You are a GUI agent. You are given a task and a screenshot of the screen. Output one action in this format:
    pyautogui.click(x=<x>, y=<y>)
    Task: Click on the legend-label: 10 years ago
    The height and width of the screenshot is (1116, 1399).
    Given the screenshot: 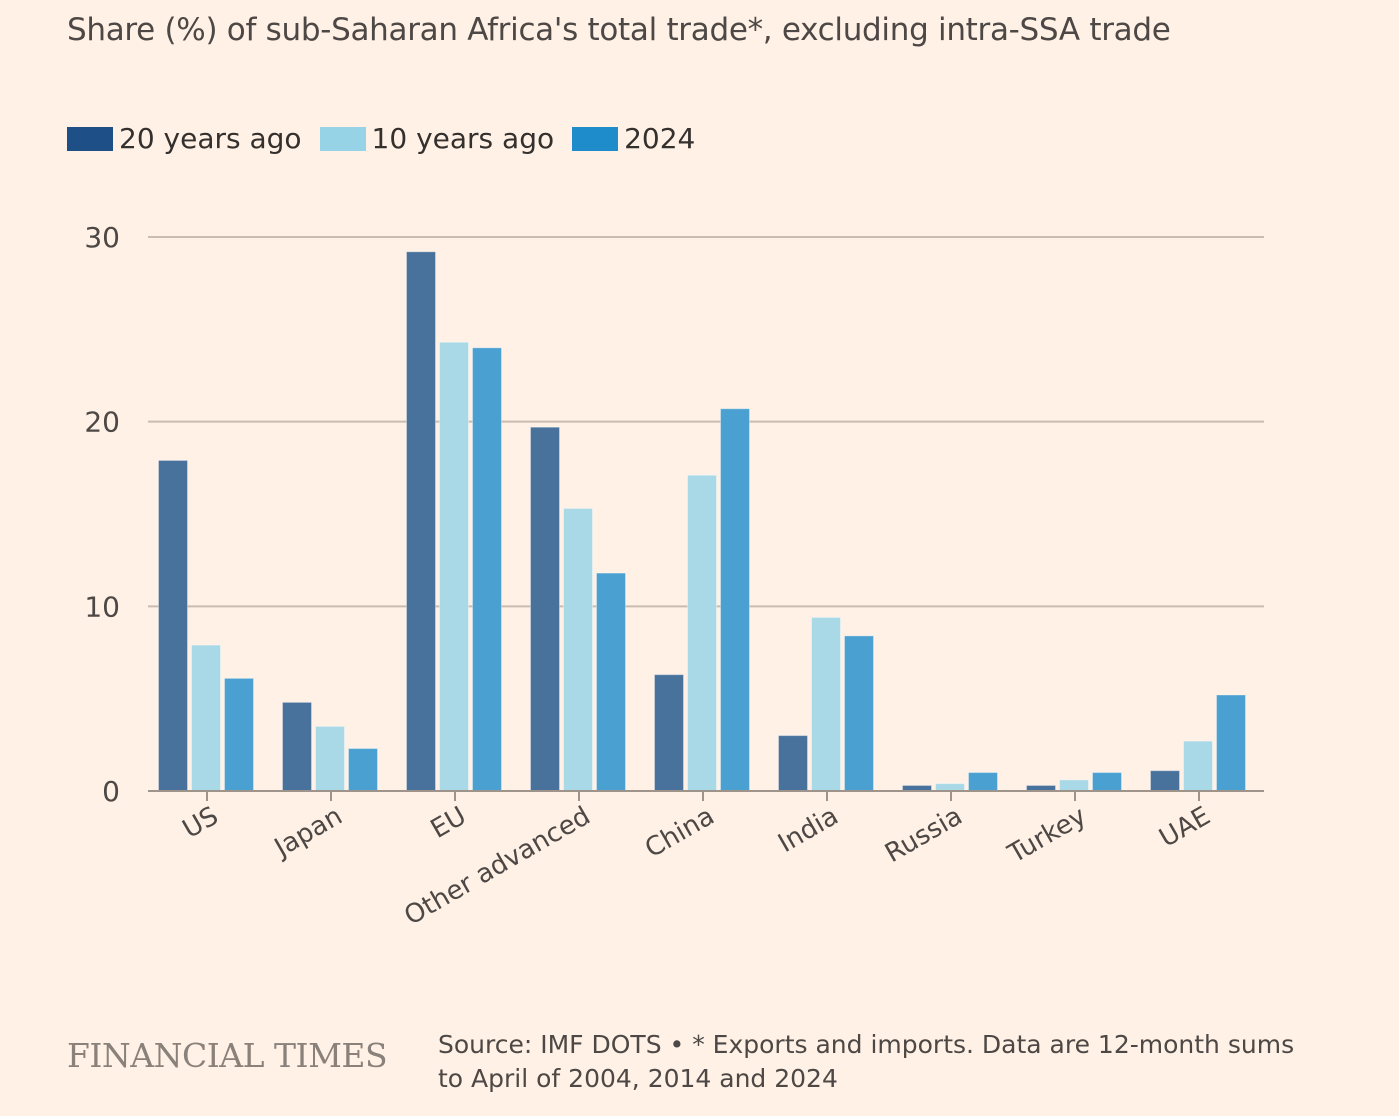 What is the action you would take?
    pyautogui.click(x=463, y=138)
    